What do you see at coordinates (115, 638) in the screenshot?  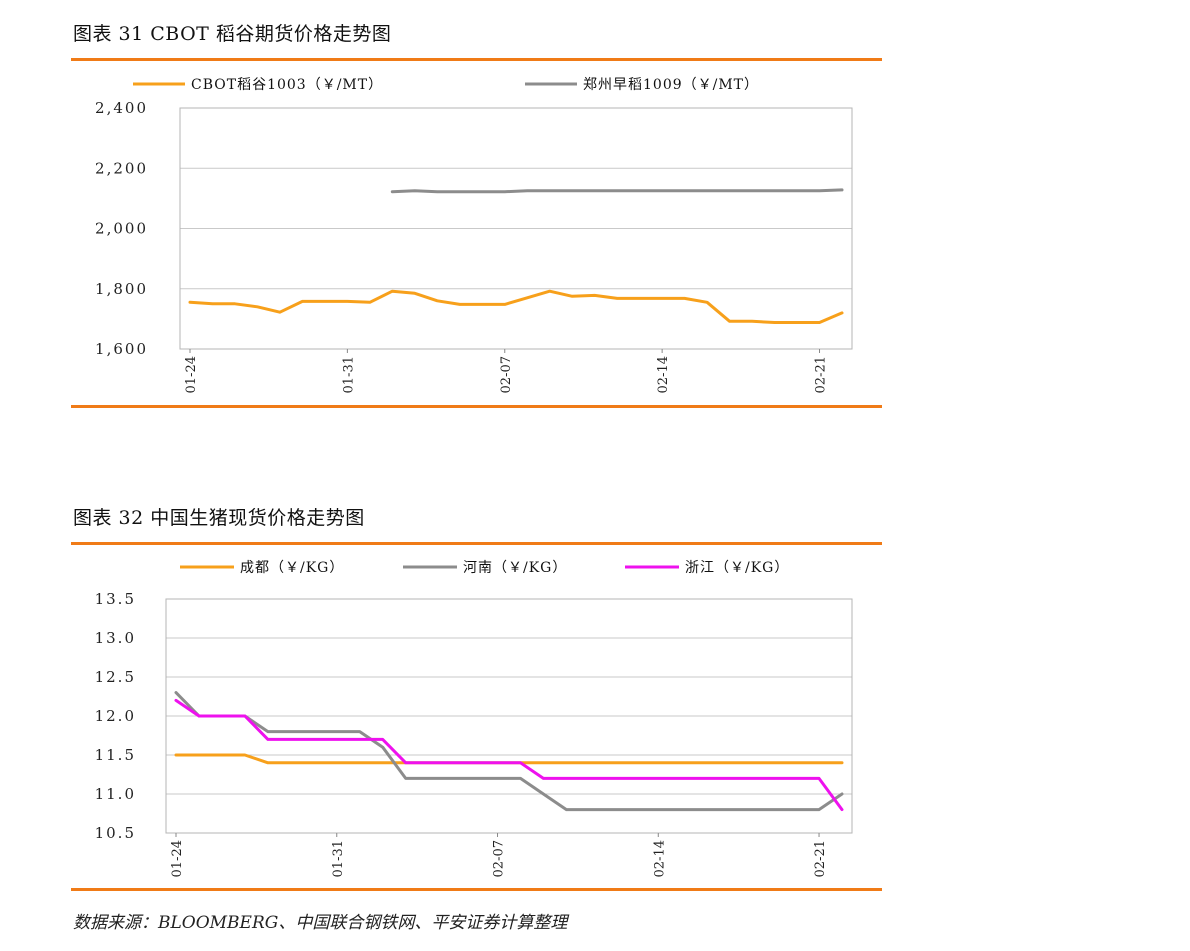 I see `y-tick-label: 13.0` at bounding box center [115, 638].